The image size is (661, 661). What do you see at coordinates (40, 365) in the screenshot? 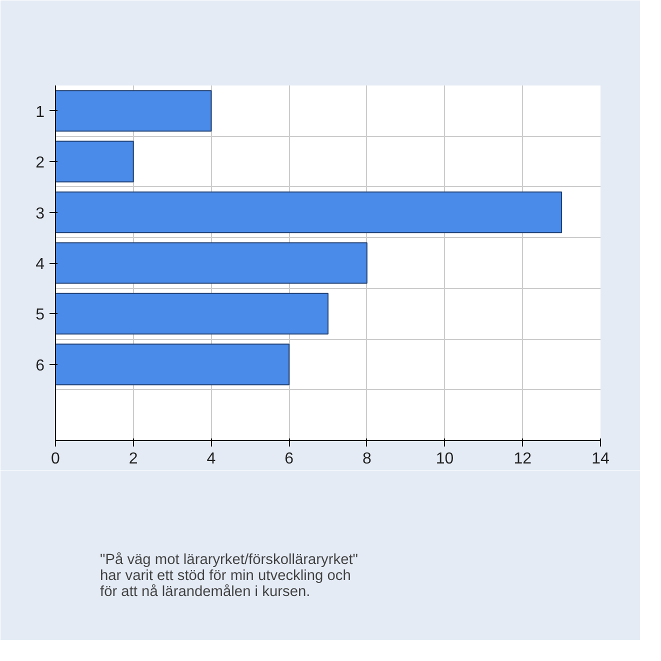
I see `y-tick-label: 6` at bounding box center [40, 365].